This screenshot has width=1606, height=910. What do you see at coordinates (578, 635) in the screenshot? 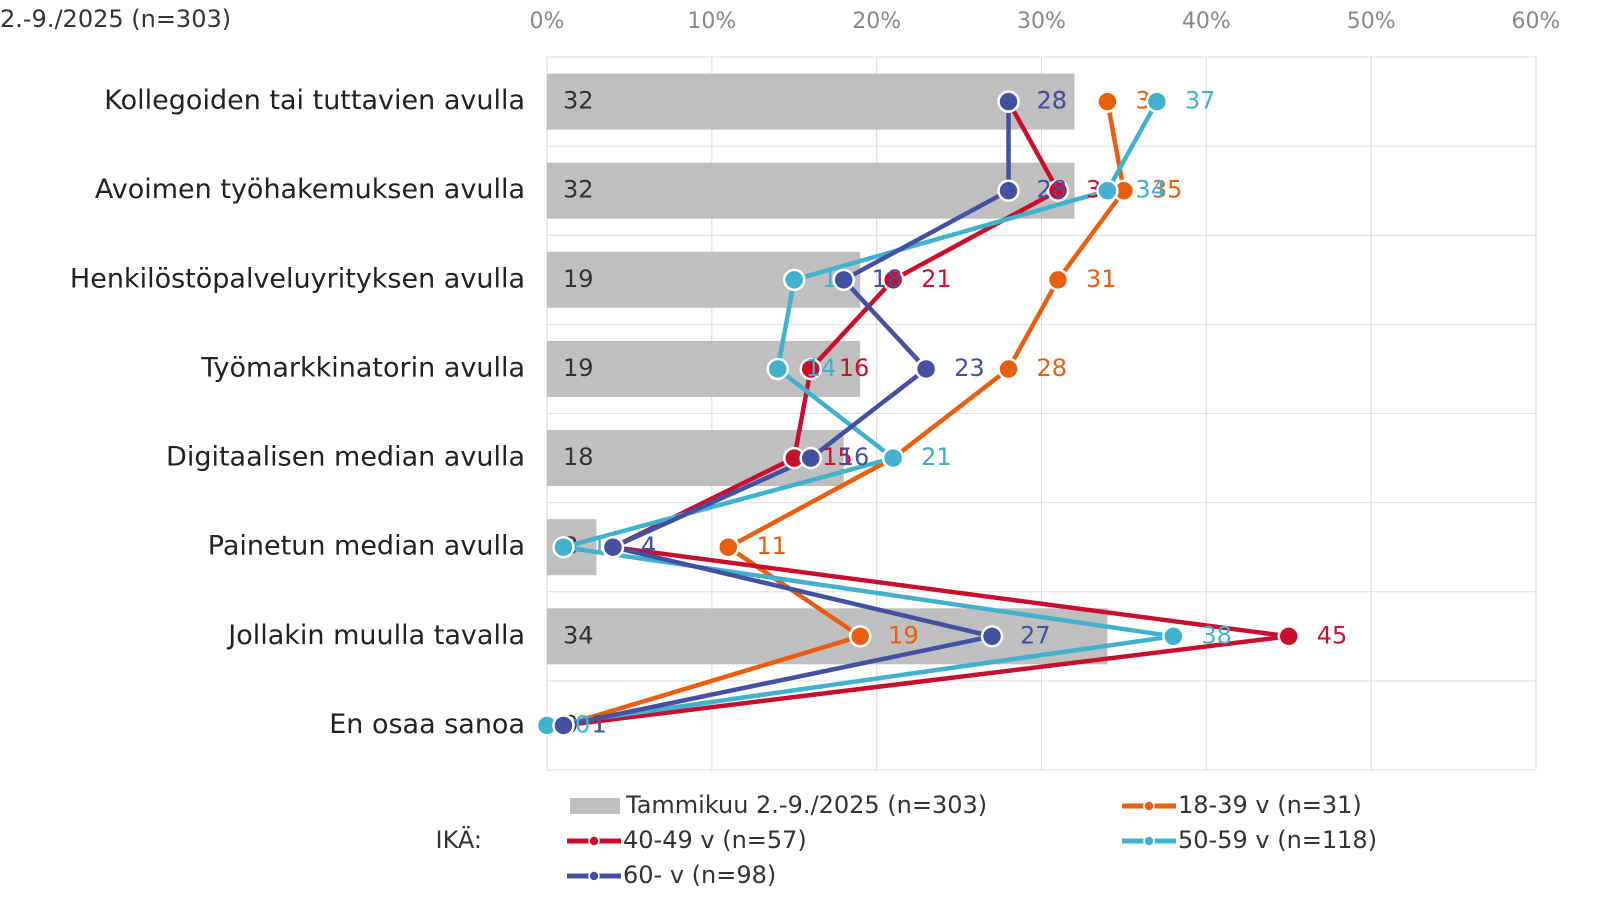
I see `bar-value-label: 34` at bounding box center [578, 635].